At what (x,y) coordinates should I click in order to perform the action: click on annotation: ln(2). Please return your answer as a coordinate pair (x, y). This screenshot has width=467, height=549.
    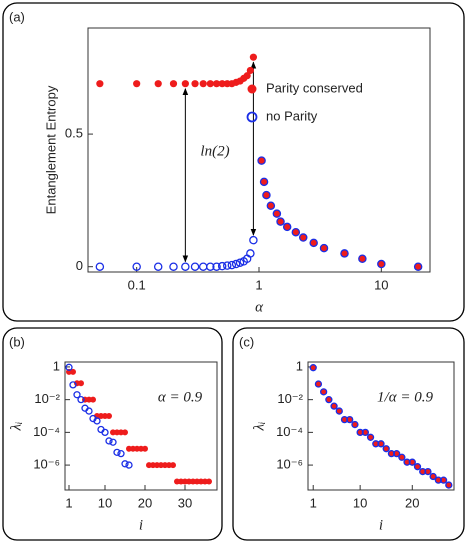
    Looking at the image, I should click on (214, 151).